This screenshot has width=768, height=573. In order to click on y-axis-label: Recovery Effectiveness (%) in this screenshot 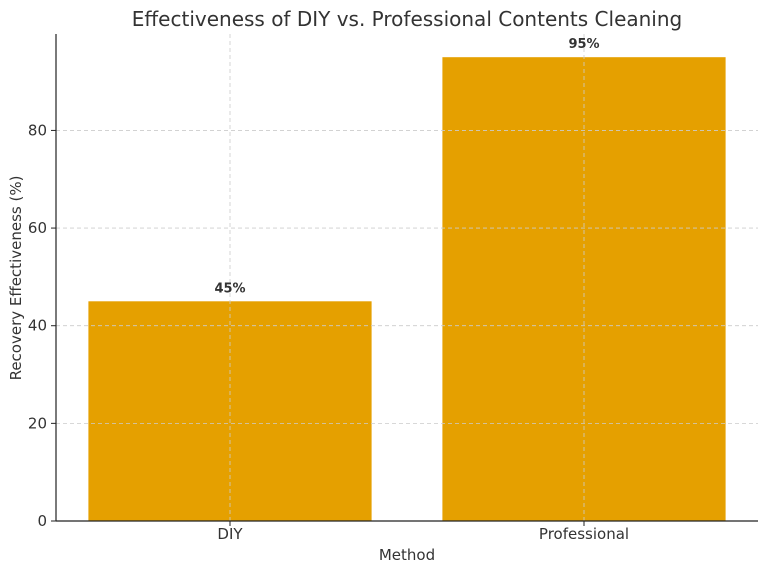, I will do `click(16, 278)`.